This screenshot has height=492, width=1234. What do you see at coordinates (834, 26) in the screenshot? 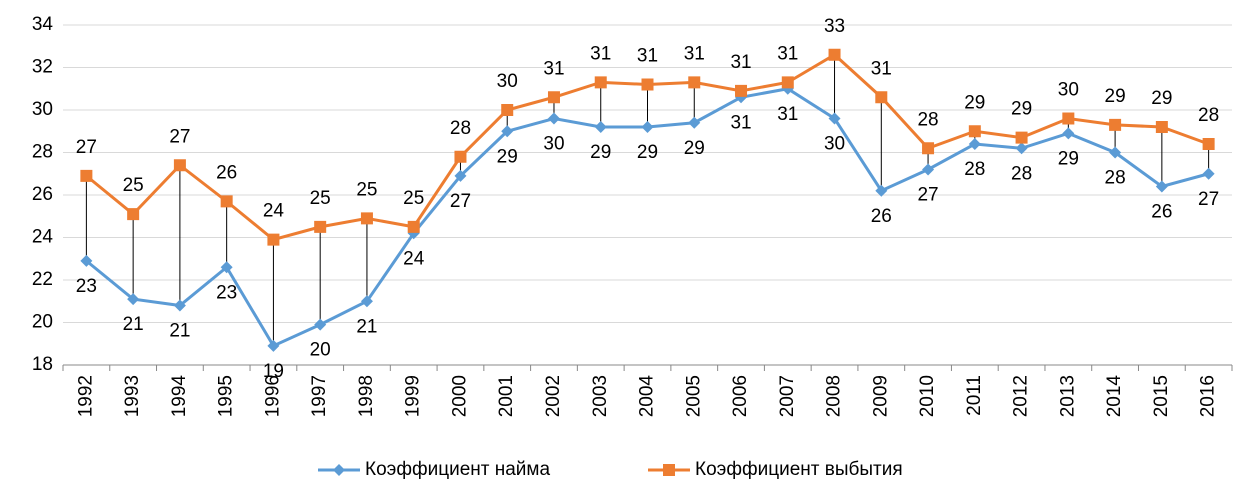
I see `data-label: 33` at bounding box center [834, 26].